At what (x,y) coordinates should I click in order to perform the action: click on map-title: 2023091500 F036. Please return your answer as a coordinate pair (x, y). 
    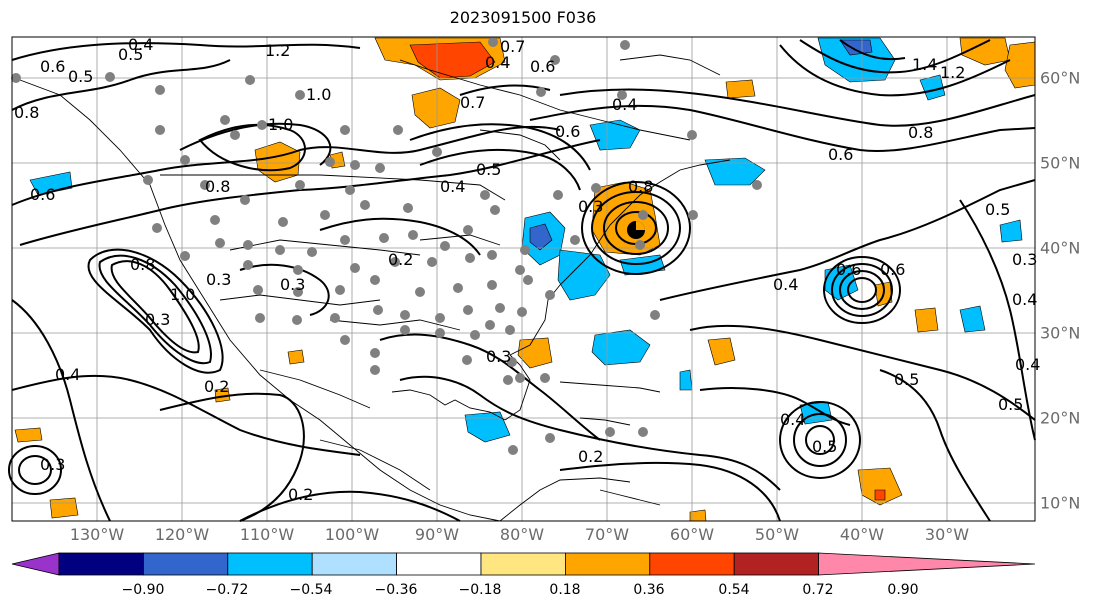
    Looking at the image, I should click on (523, 17).